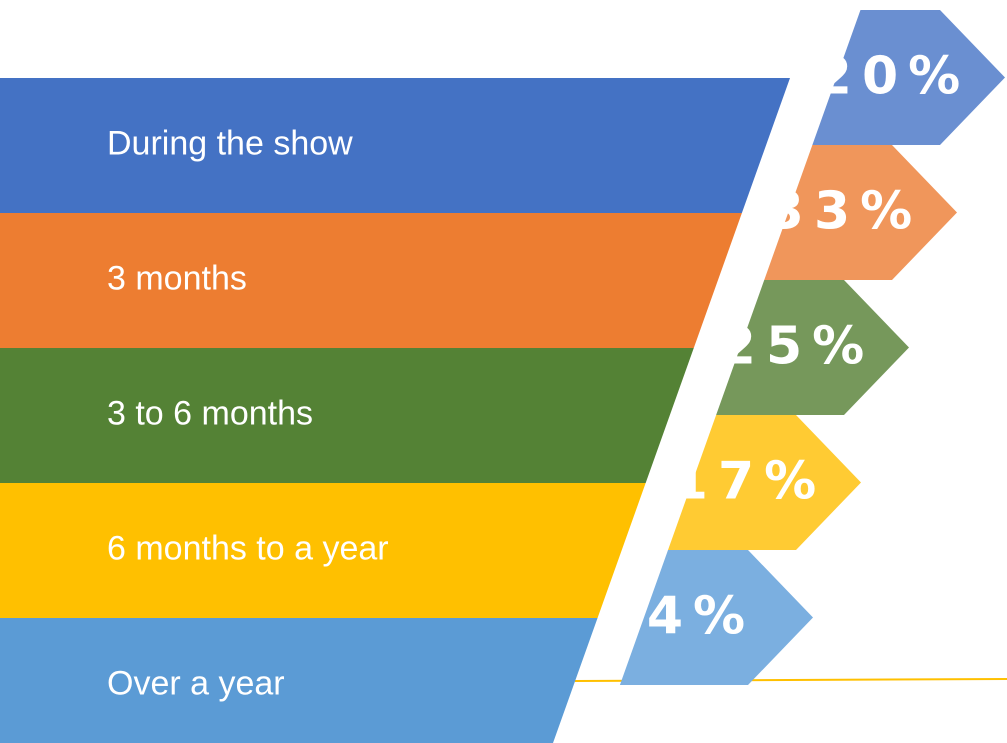 This screenshot has width=1007, height=743. What do you see at coordinates (230, 143) in the screenshot?
I see `category-label: During the show` at bounding box center [230, 143].